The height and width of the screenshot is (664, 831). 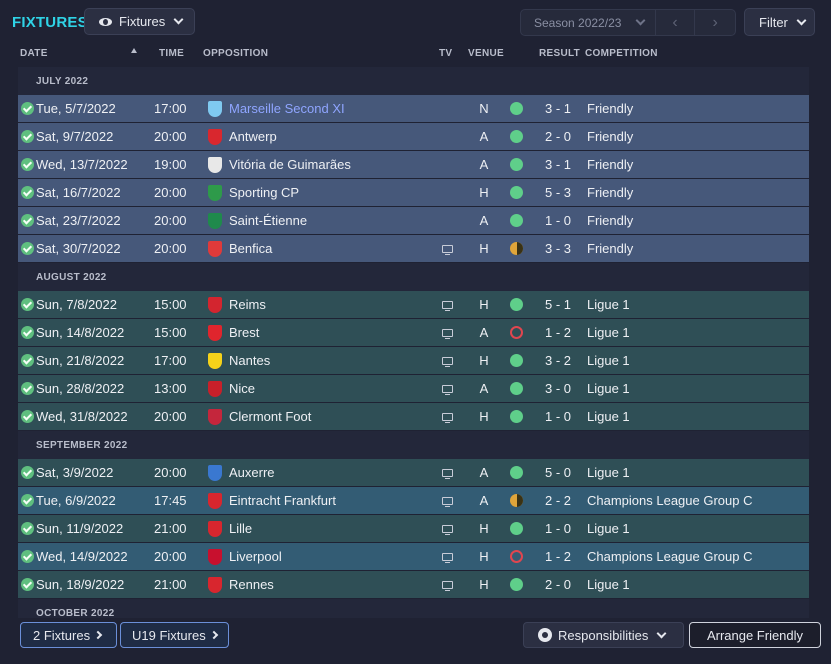 I want to click on fixture-venue: H, so click(x=484, y=528).